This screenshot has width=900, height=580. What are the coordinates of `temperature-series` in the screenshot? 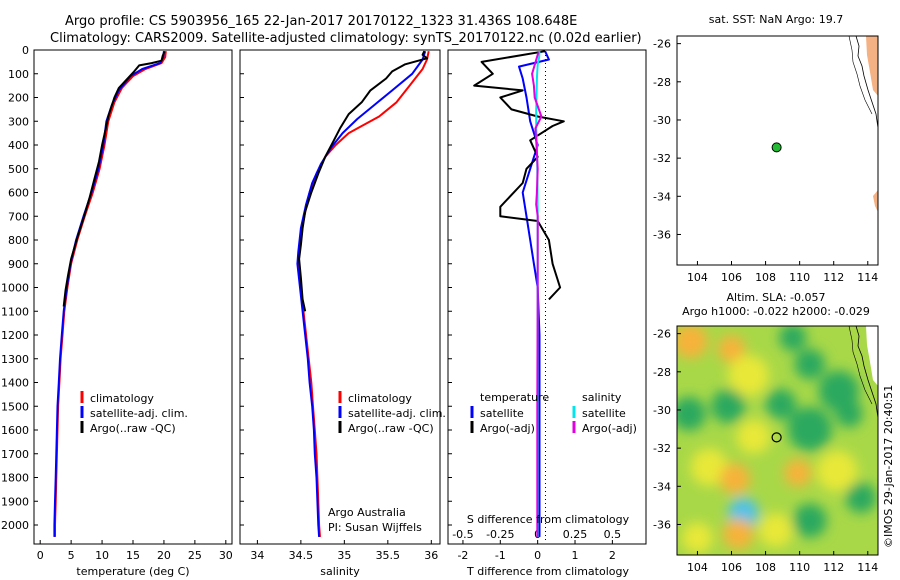 It's located at (110, 293).